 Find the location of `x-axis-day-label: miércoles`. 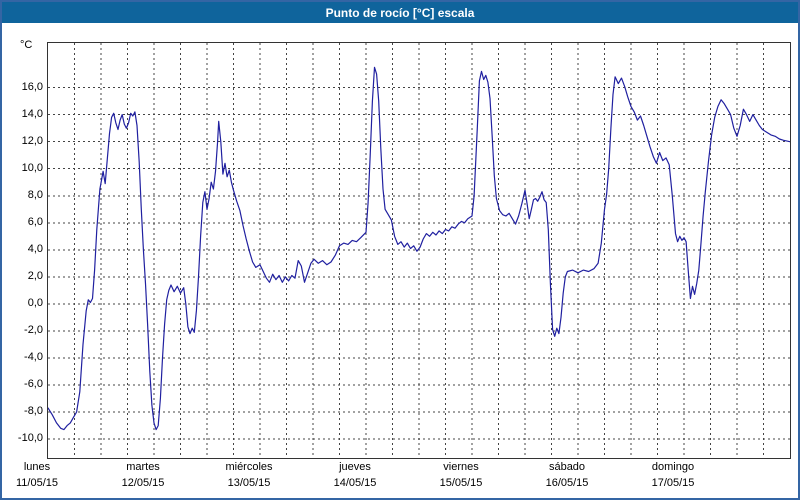

x-axis-day-label: miércoles is located at coordinates (249, 467).